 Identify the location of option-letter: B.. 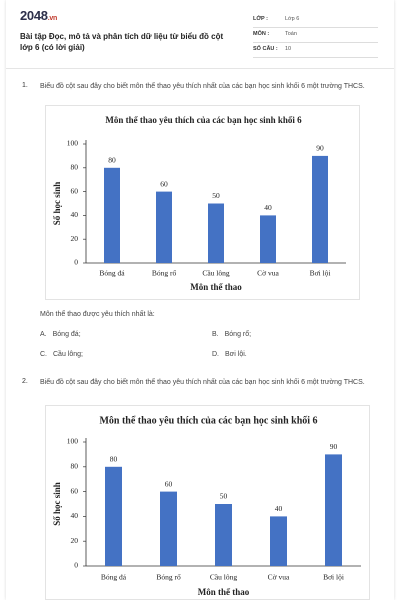
(215, 334).